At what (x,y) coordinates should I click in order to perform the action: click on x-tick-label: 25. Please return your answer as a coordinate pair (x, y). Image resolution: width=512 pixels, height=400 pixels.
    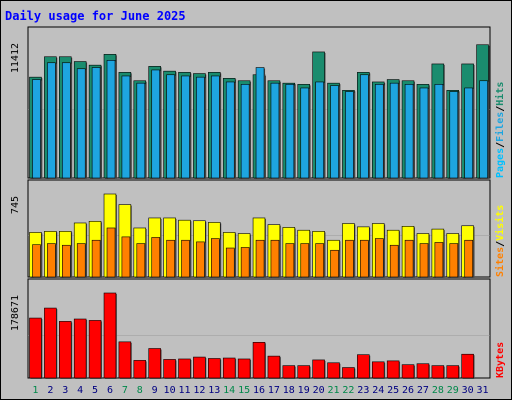
    Looking at the image, I should click on (393, 390).